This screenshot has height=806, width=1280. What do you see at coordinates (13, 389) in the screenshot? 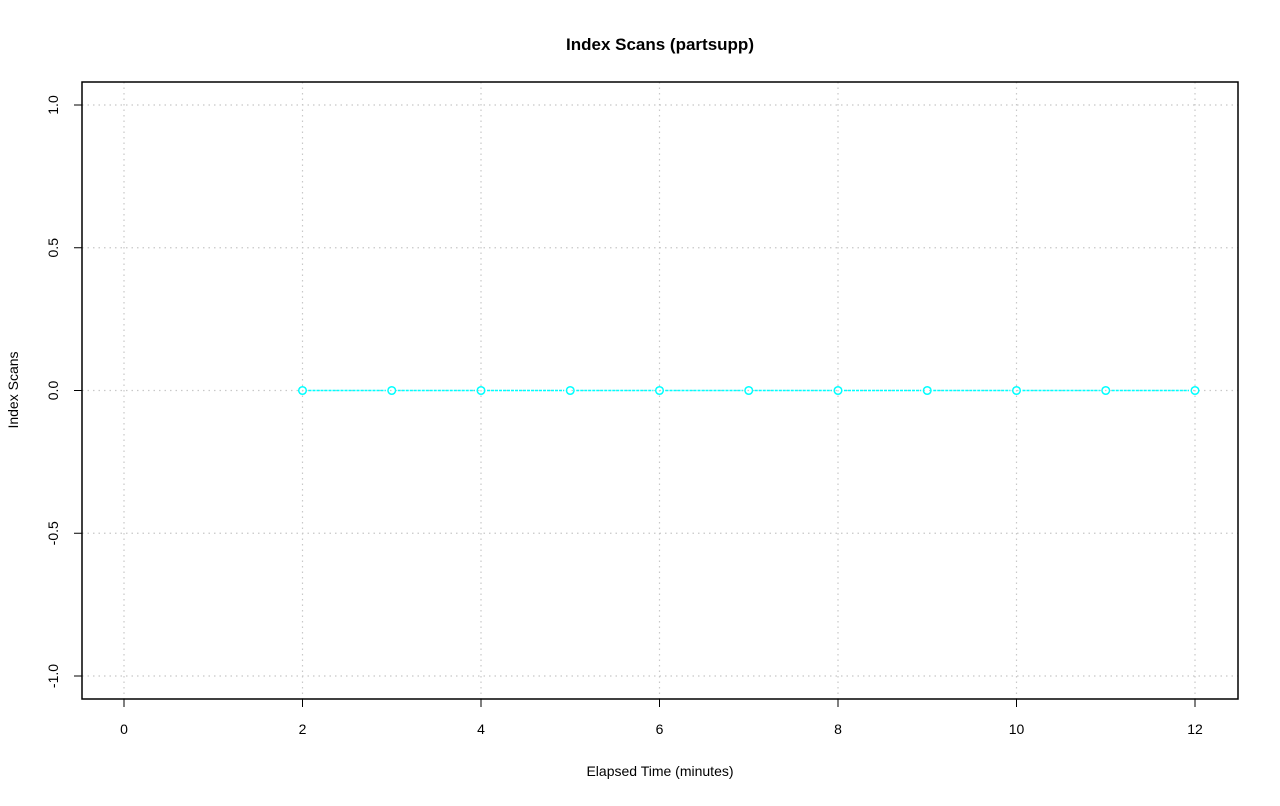
I see `y-axis-label: Index Scans` at bounding box center [13, 389].